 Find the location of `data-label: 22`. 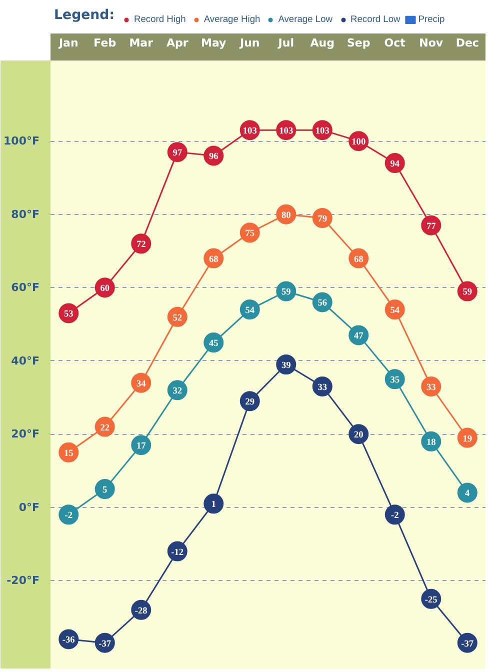

data-label: 22 is located at coordinates (105, 428).